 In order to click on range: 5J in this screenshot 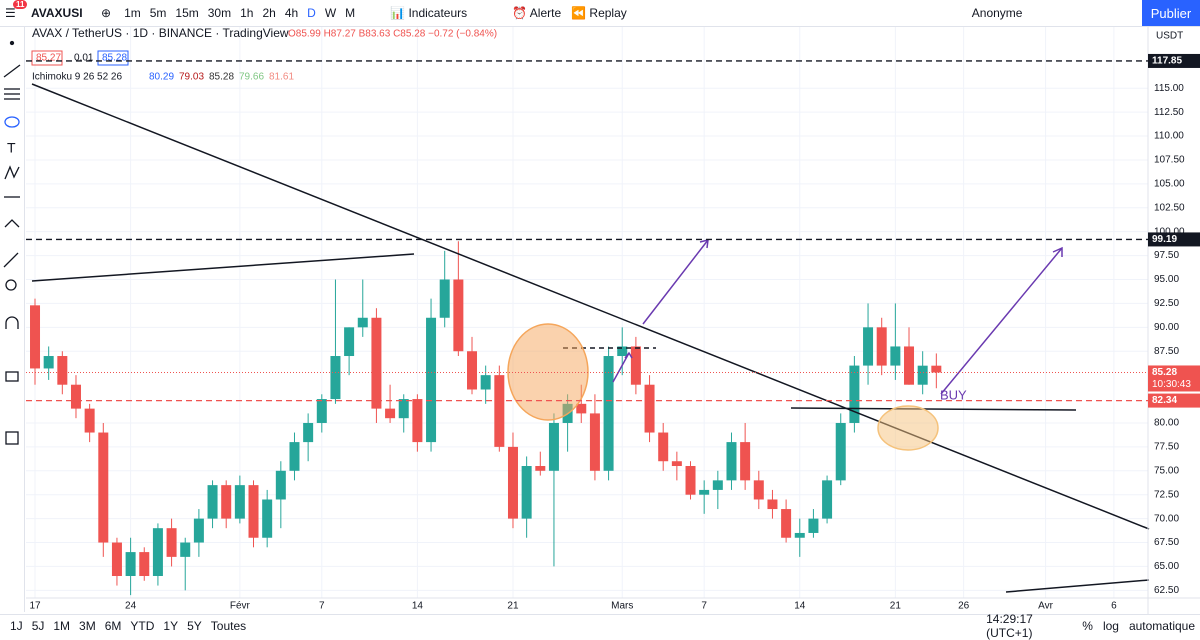, I will do `click(38, 626)`.